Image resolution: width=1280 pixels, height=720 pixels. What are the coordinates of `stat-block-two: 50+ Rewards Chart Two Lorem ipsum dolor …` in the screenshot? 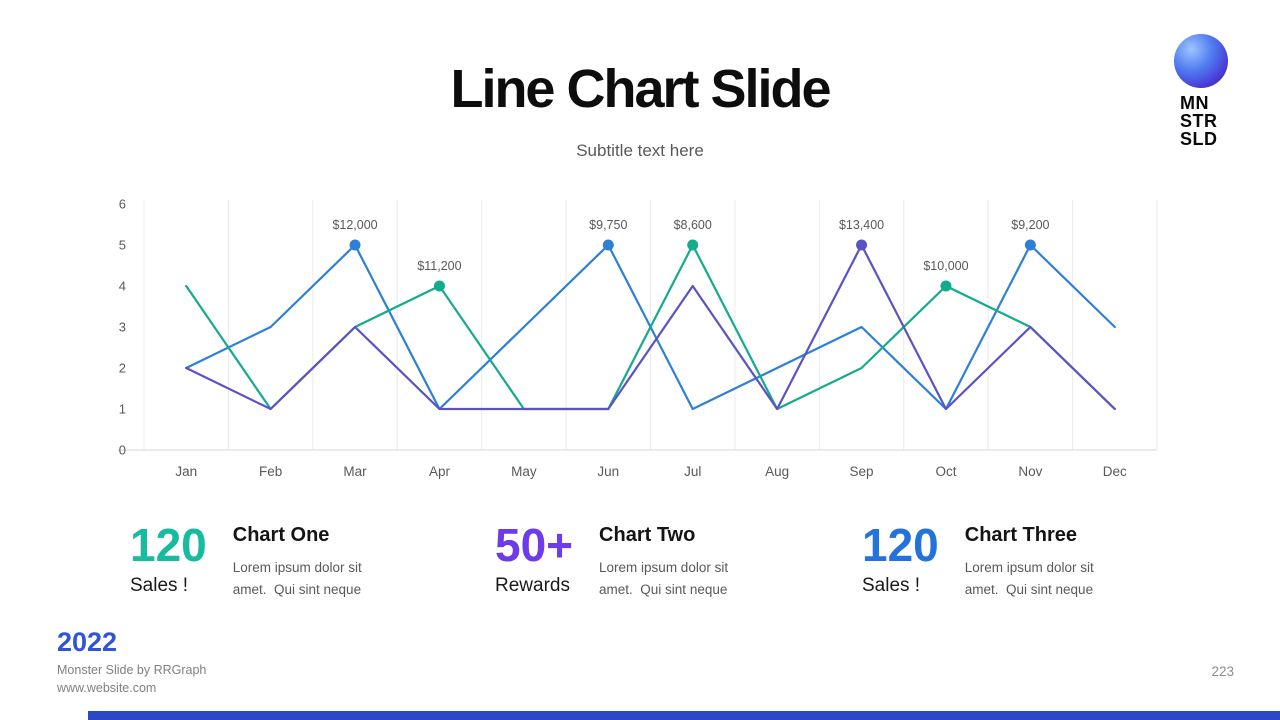 It's located at (632, 561).